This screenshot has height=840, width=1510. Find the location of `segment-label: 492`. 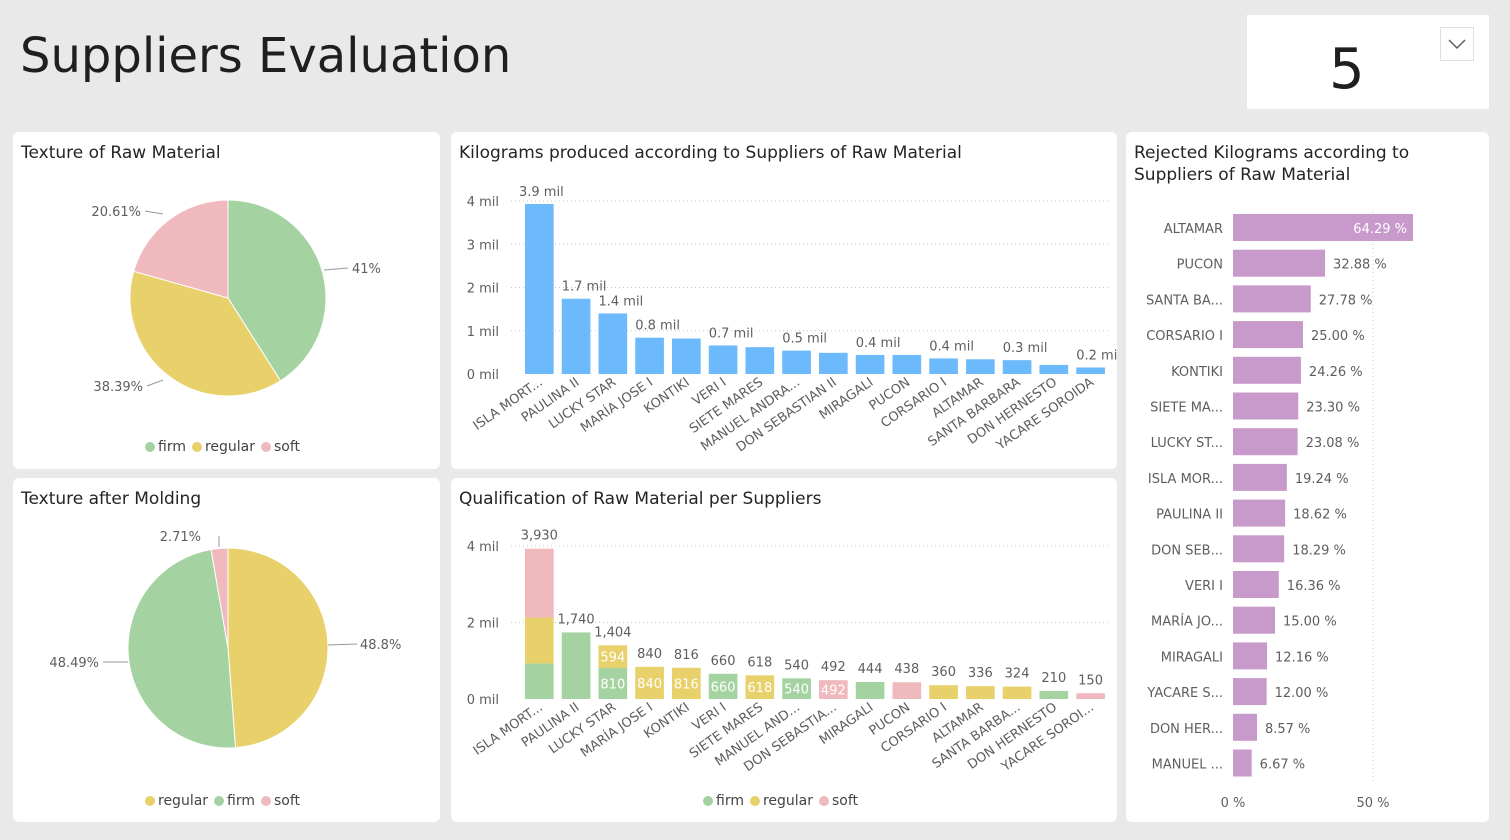

segment-label: 492 is located at coordinates (833, 691).